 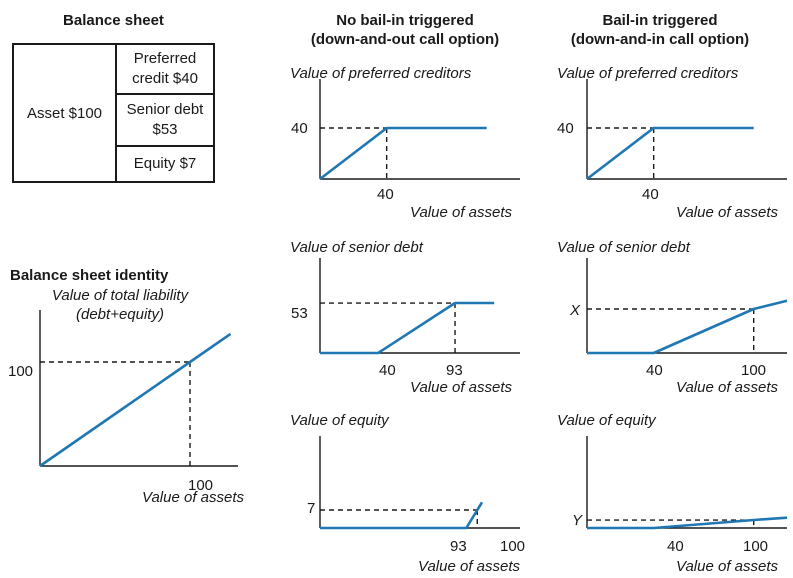 What do you see at coordinates (165, 70) in the screenshot?
I see `preferred-credit-cell: Preferred credit $40` at bounding box center [165, 70].